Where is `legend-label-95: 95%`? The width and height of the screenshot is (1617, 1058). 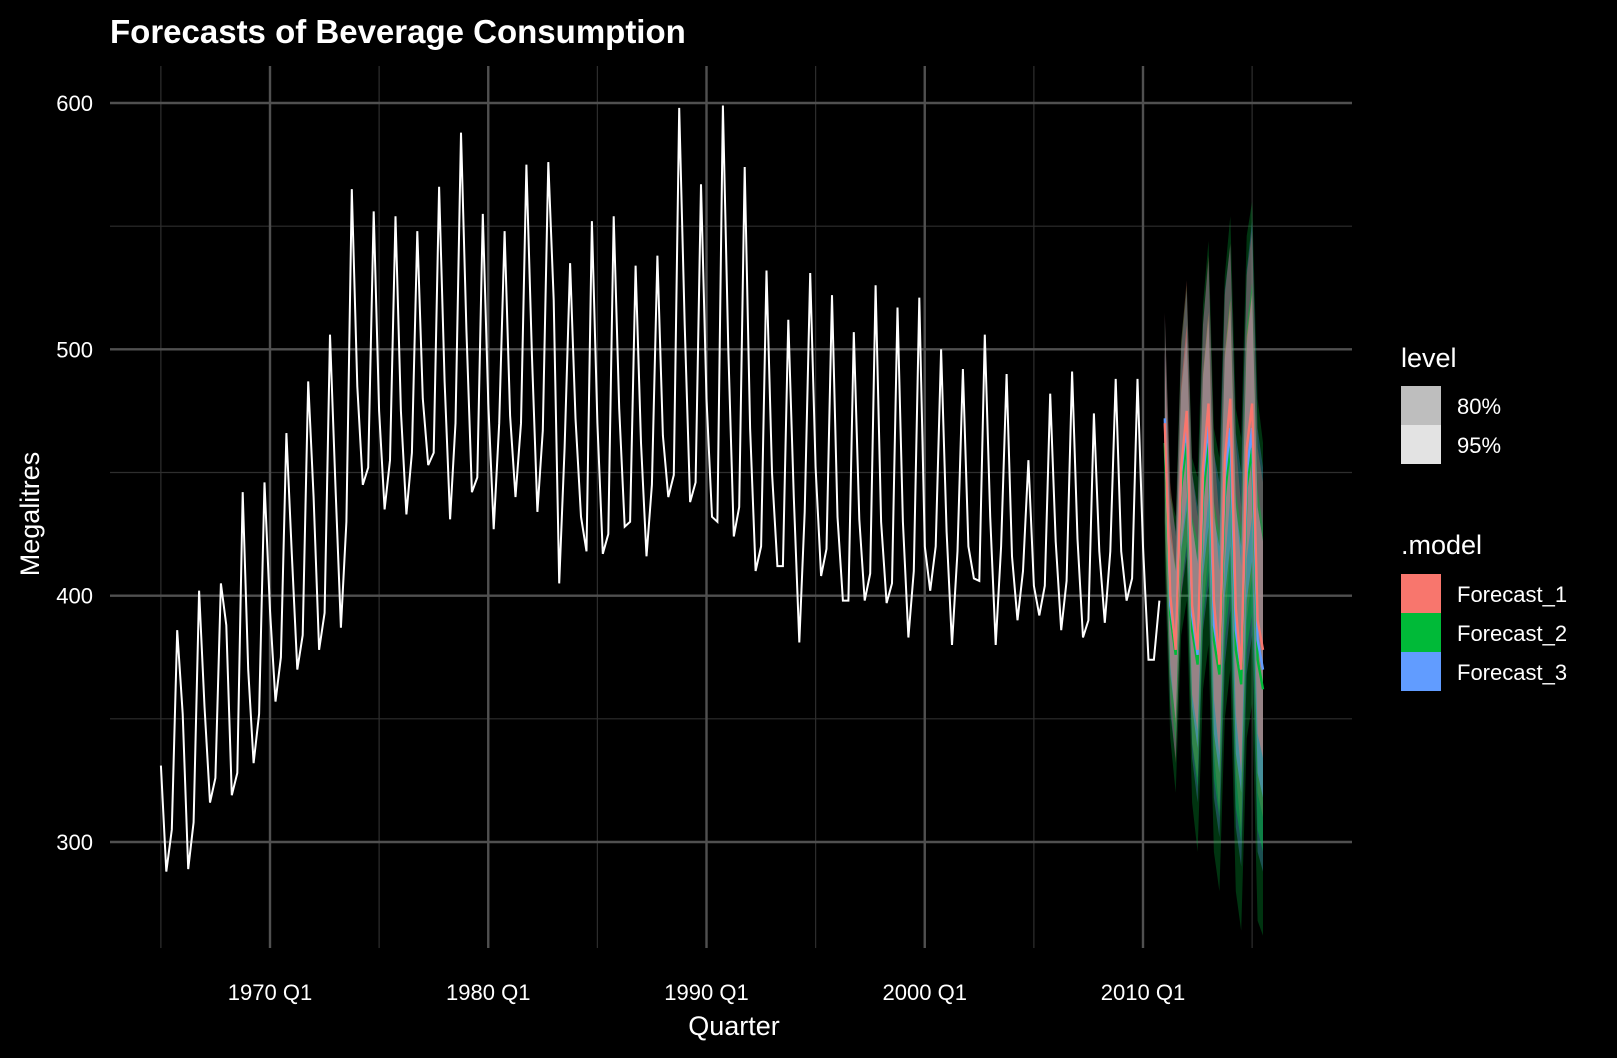
legend-label-95: 95% is located at coordinates (1479, 445).